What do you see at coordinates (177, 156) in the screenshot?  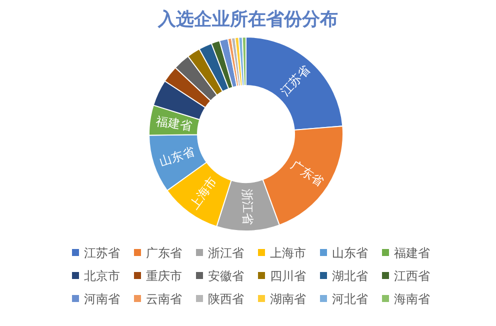 I see `data-label: 山东省` at bounding box center [177, 156].